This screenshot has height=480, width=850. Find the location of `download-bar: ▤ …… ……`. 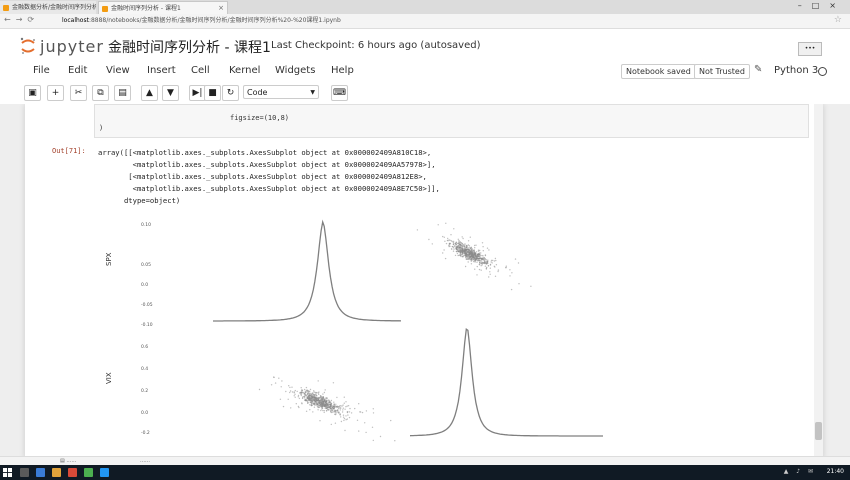

download-bar: ▤ …… …… is located at coordinates (425, 461).